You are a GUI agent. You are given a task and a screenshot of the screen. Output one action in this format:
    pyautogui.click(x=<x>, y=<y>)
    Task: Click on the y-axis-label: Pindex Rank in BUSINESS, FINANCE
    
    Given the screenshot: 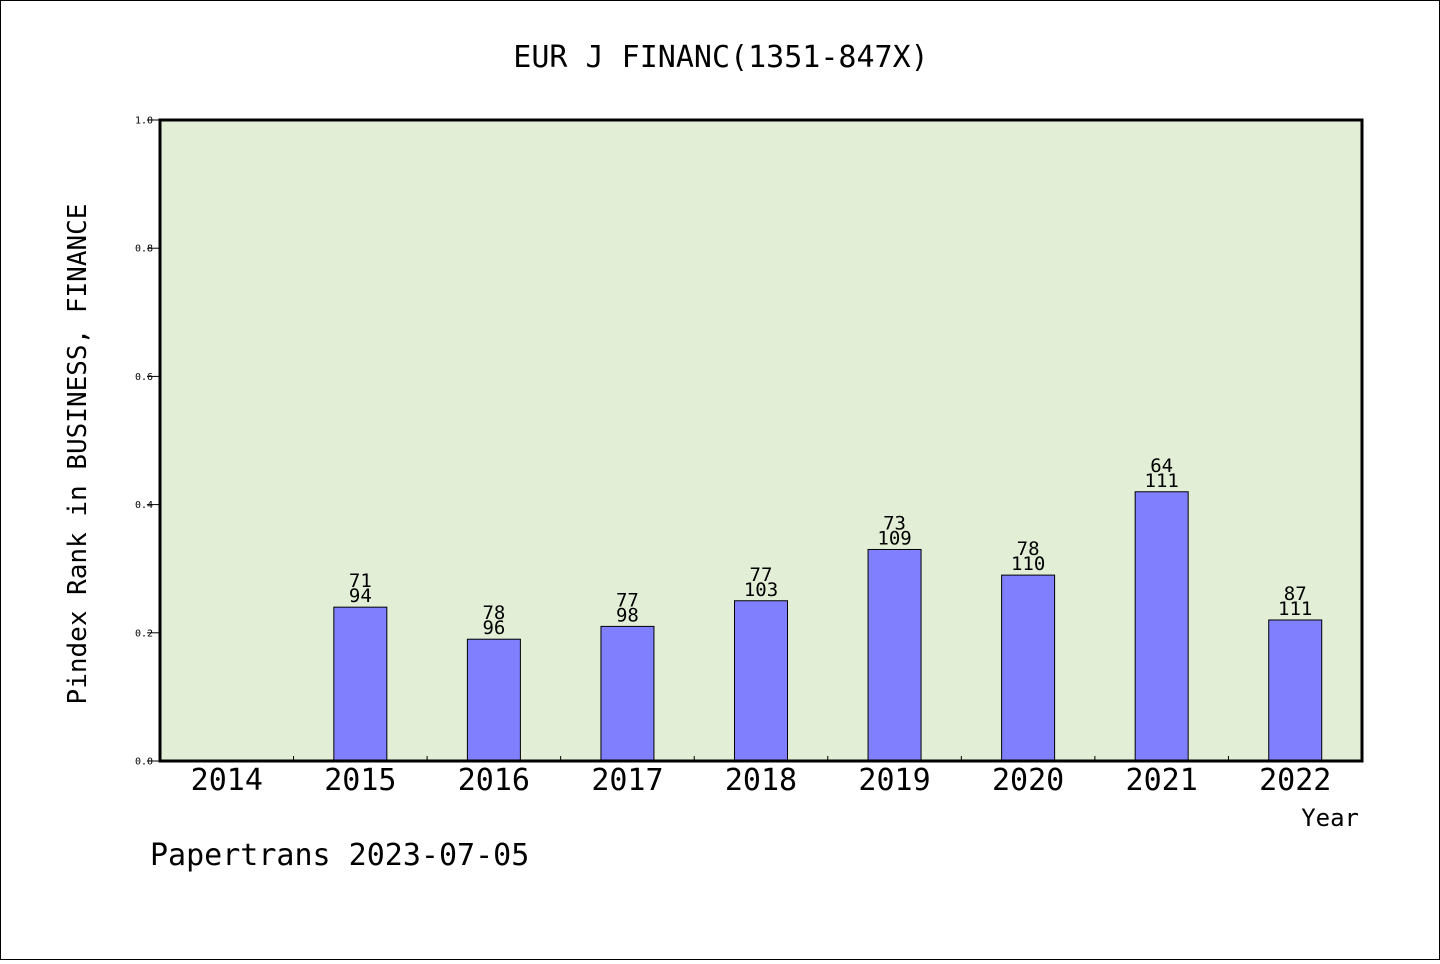 What is the action you would take?
    pyautogui.click(x=78, y=454)
    